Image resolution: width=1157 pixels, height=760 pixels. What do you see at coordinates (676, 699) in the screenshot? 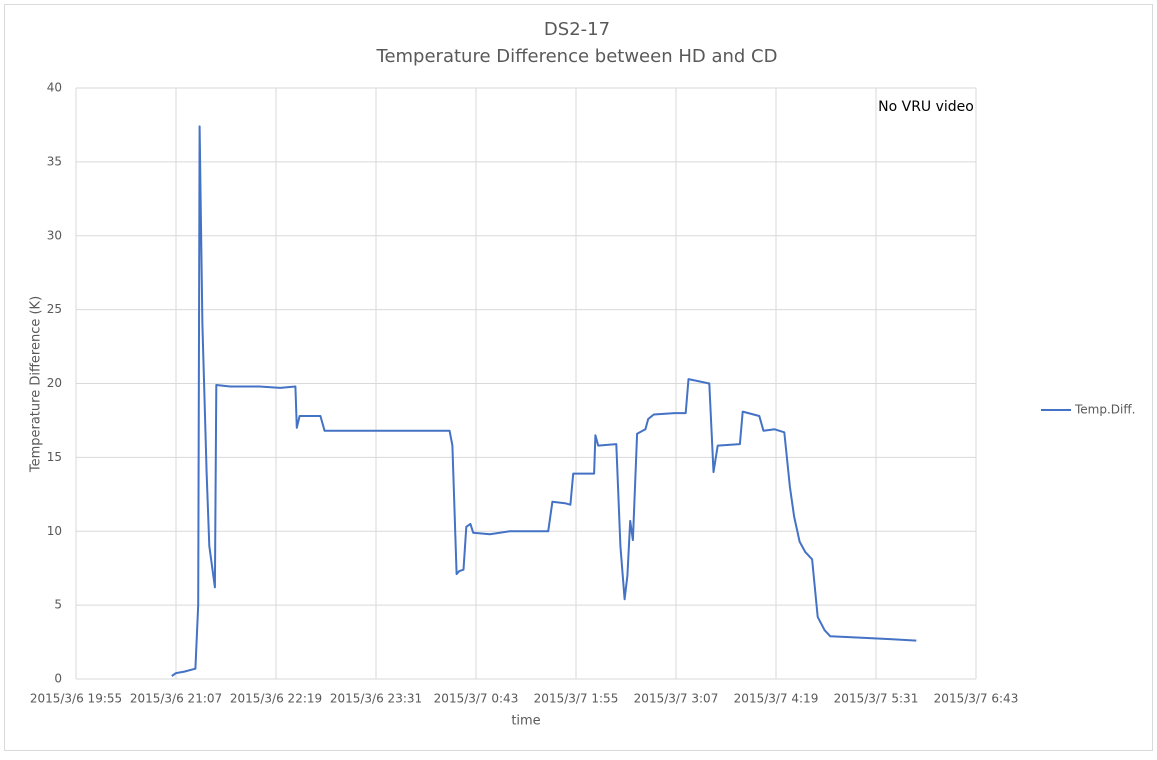
I see `x-tick-label: 2015/3/7 3:07` at bounding box center [676, 699].